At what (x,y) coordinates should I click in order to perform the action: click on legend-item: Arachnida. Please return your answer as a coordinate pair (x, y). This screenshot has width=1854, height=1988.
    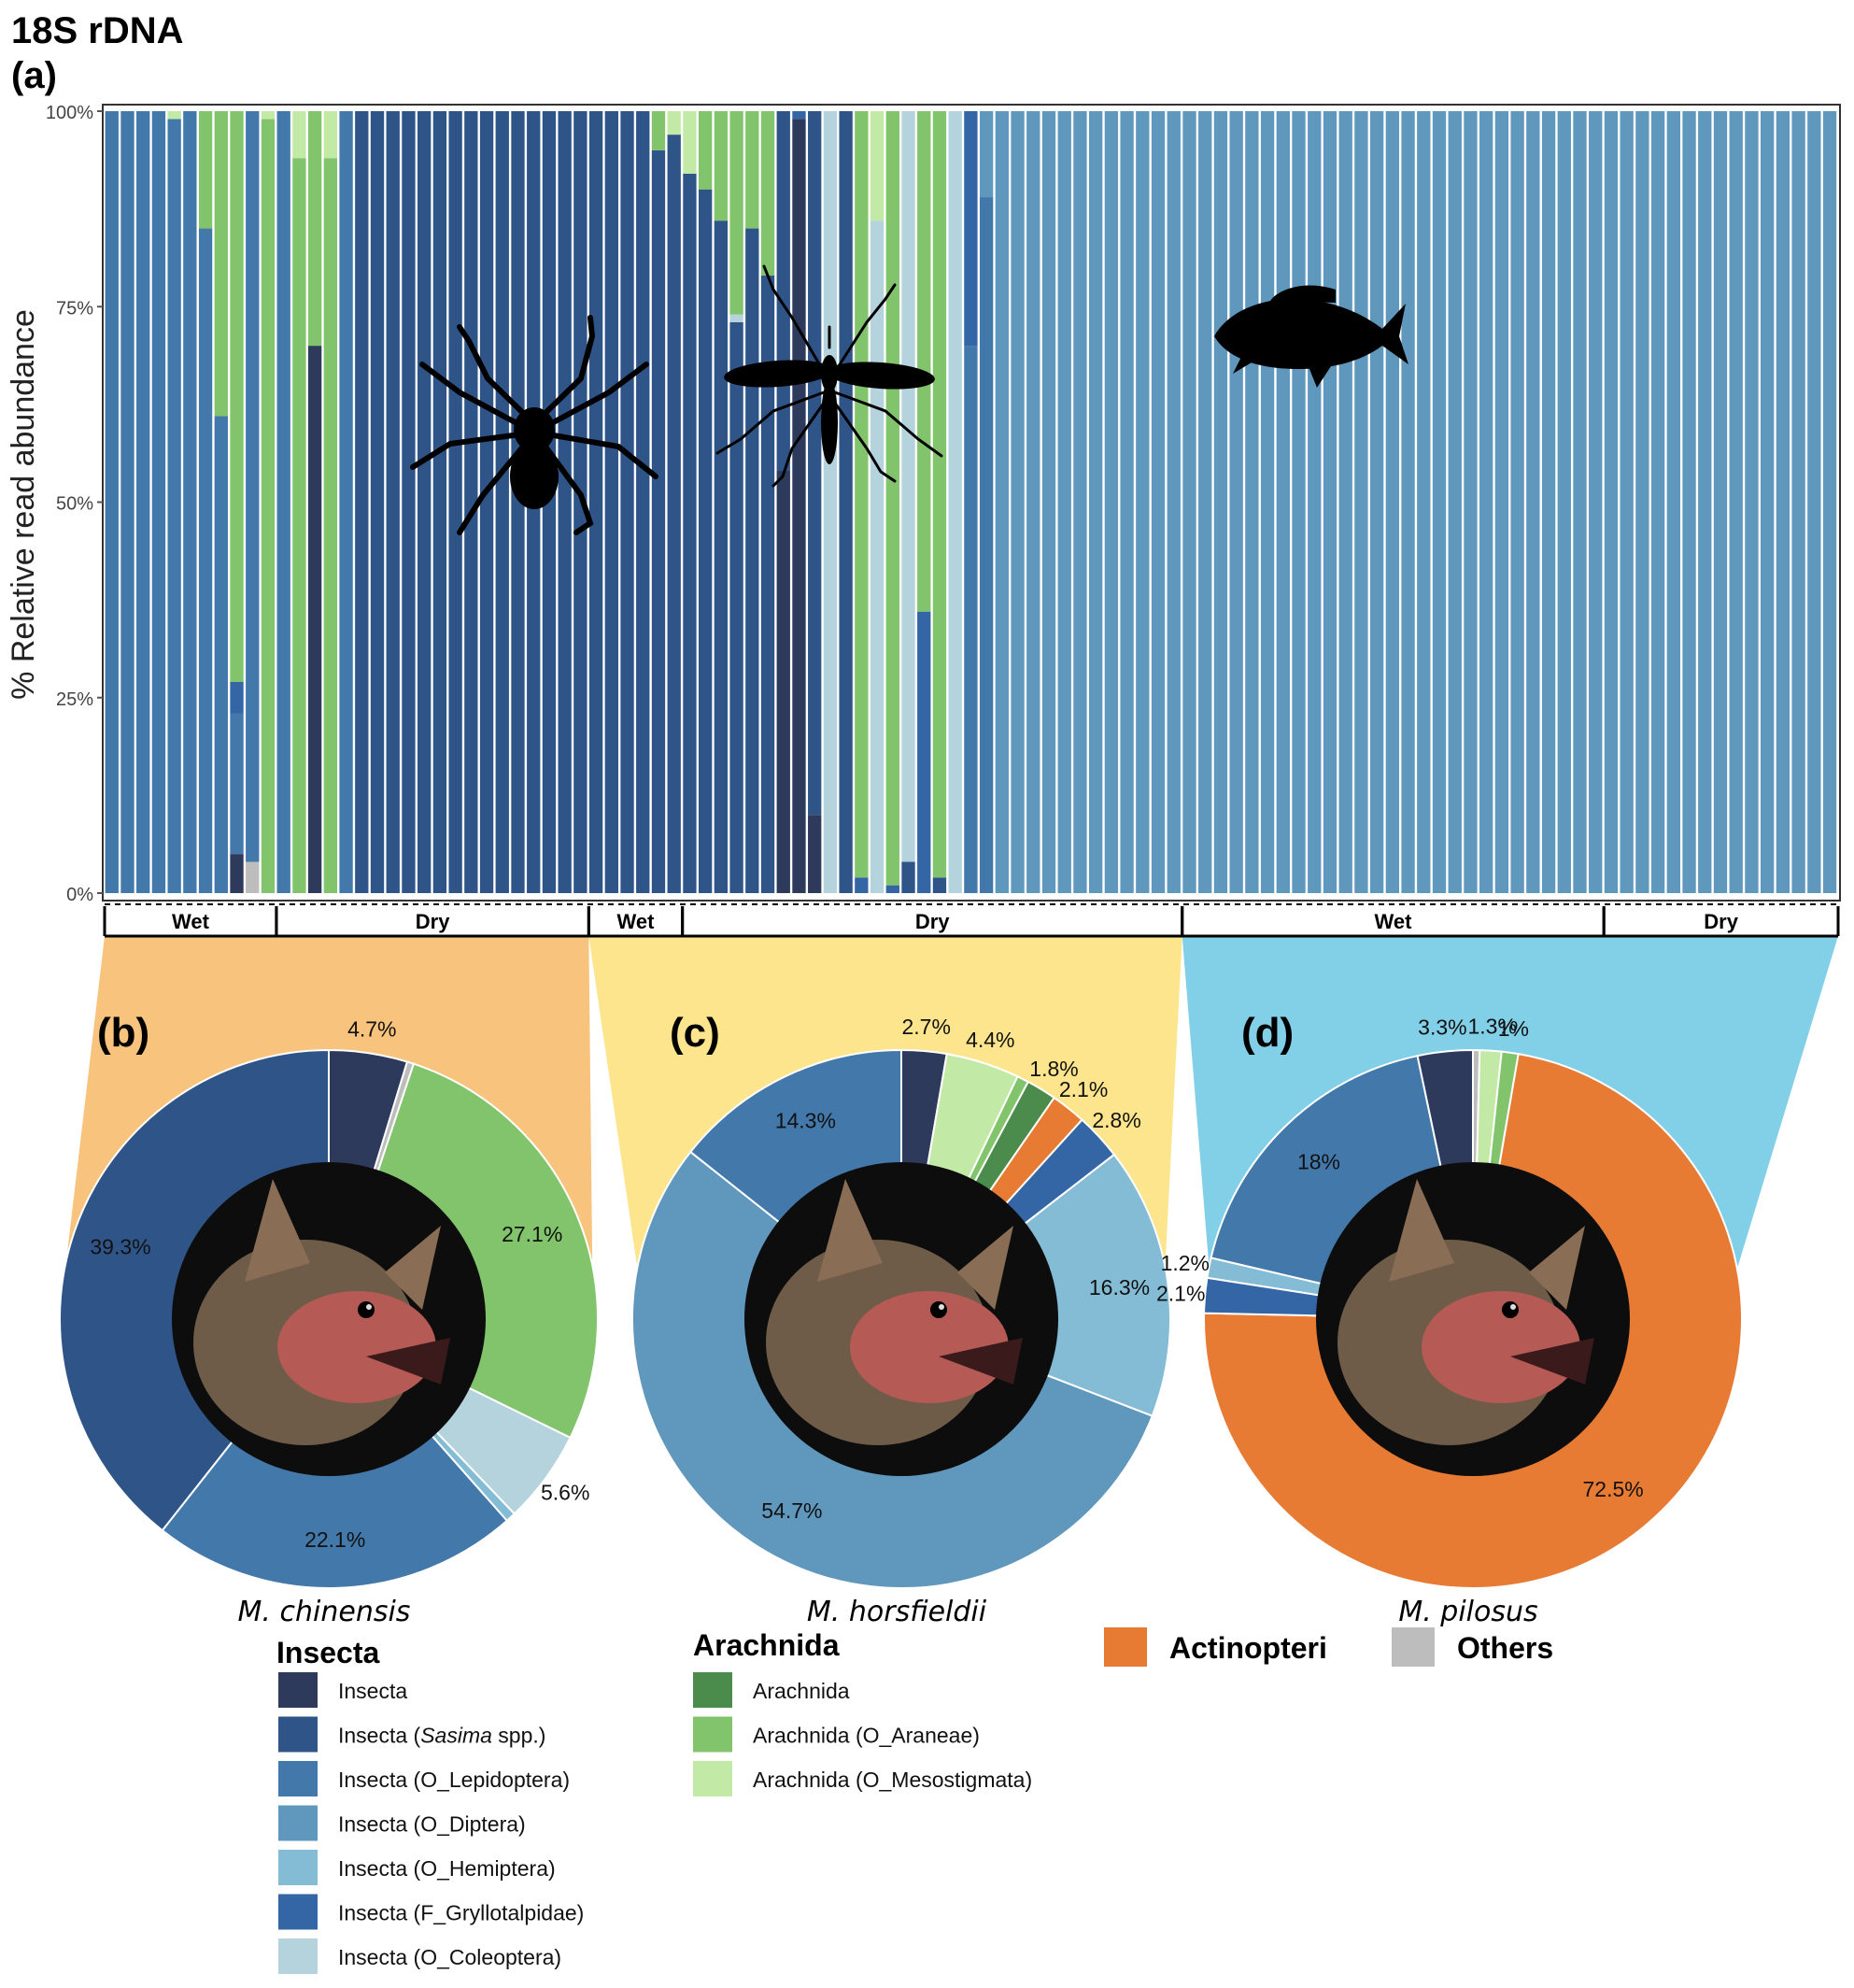
    Looking at the image, I should click on (771, 1690).